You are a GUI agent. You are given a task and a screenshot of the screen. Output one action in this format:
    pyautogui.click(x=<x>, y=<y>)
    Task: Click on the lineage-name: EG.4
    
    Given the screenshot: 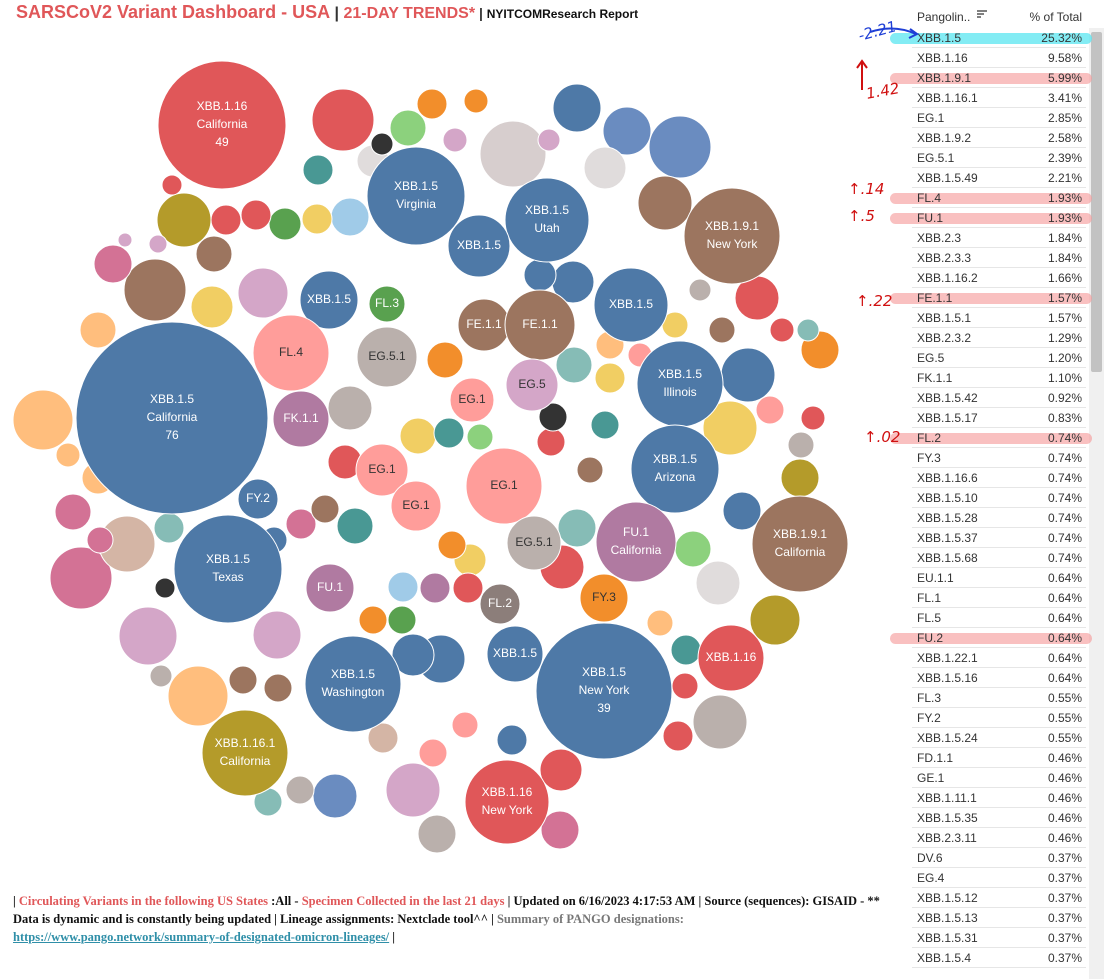 What is the action you would take?
    pyautogui.click(x=931, y=878)
    